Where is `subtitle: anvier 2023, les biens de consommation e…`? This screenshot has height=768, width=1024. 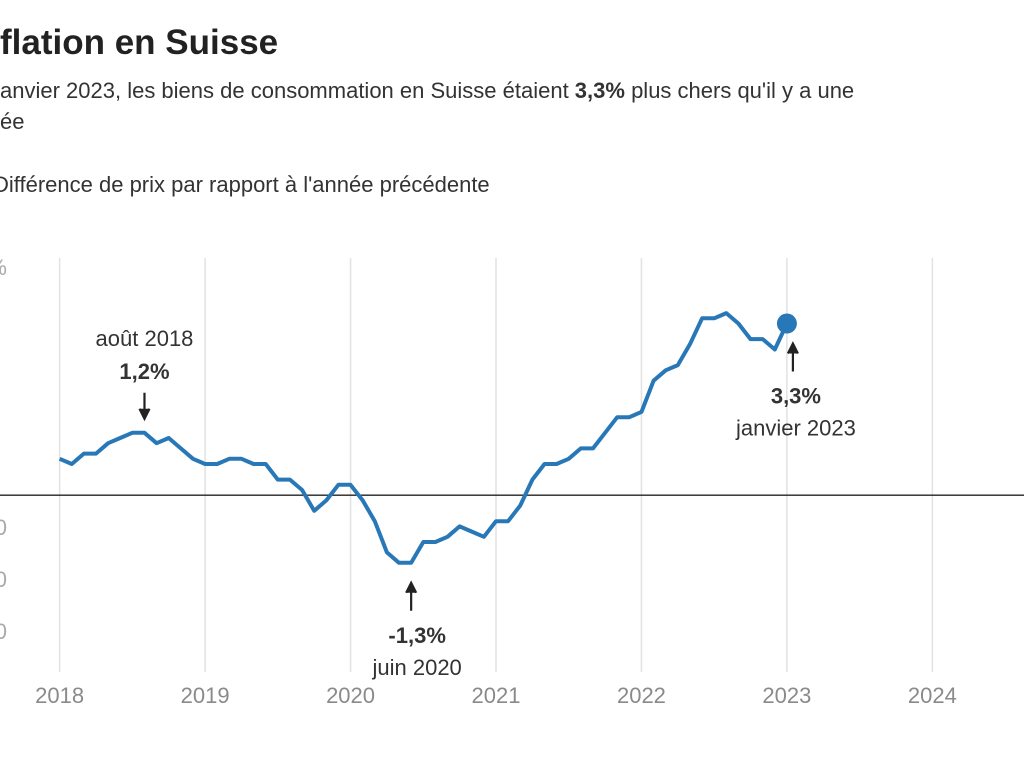 subtitle: anvier 2023, les biens de consommation e… is located at coordinates (427, 90).